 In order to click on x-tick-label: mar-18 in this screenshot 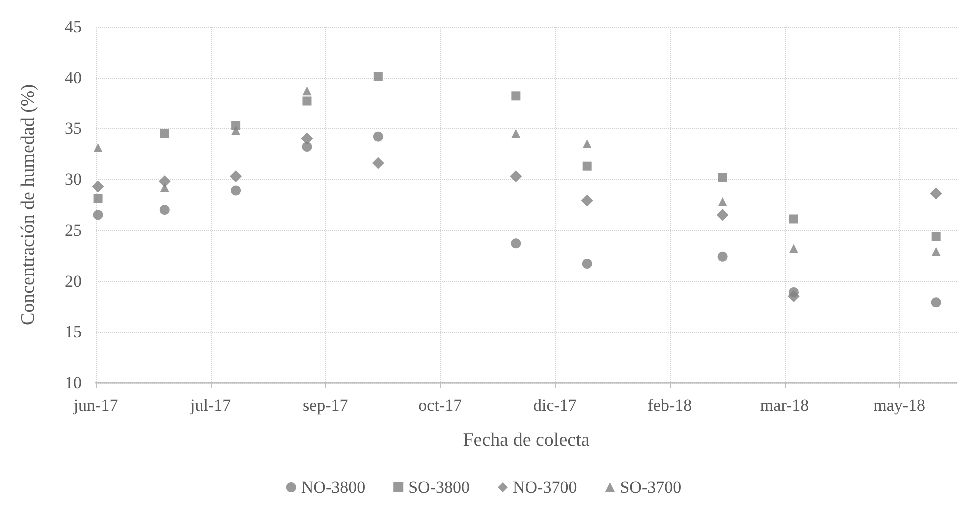, I will do `click(785, 405)`.